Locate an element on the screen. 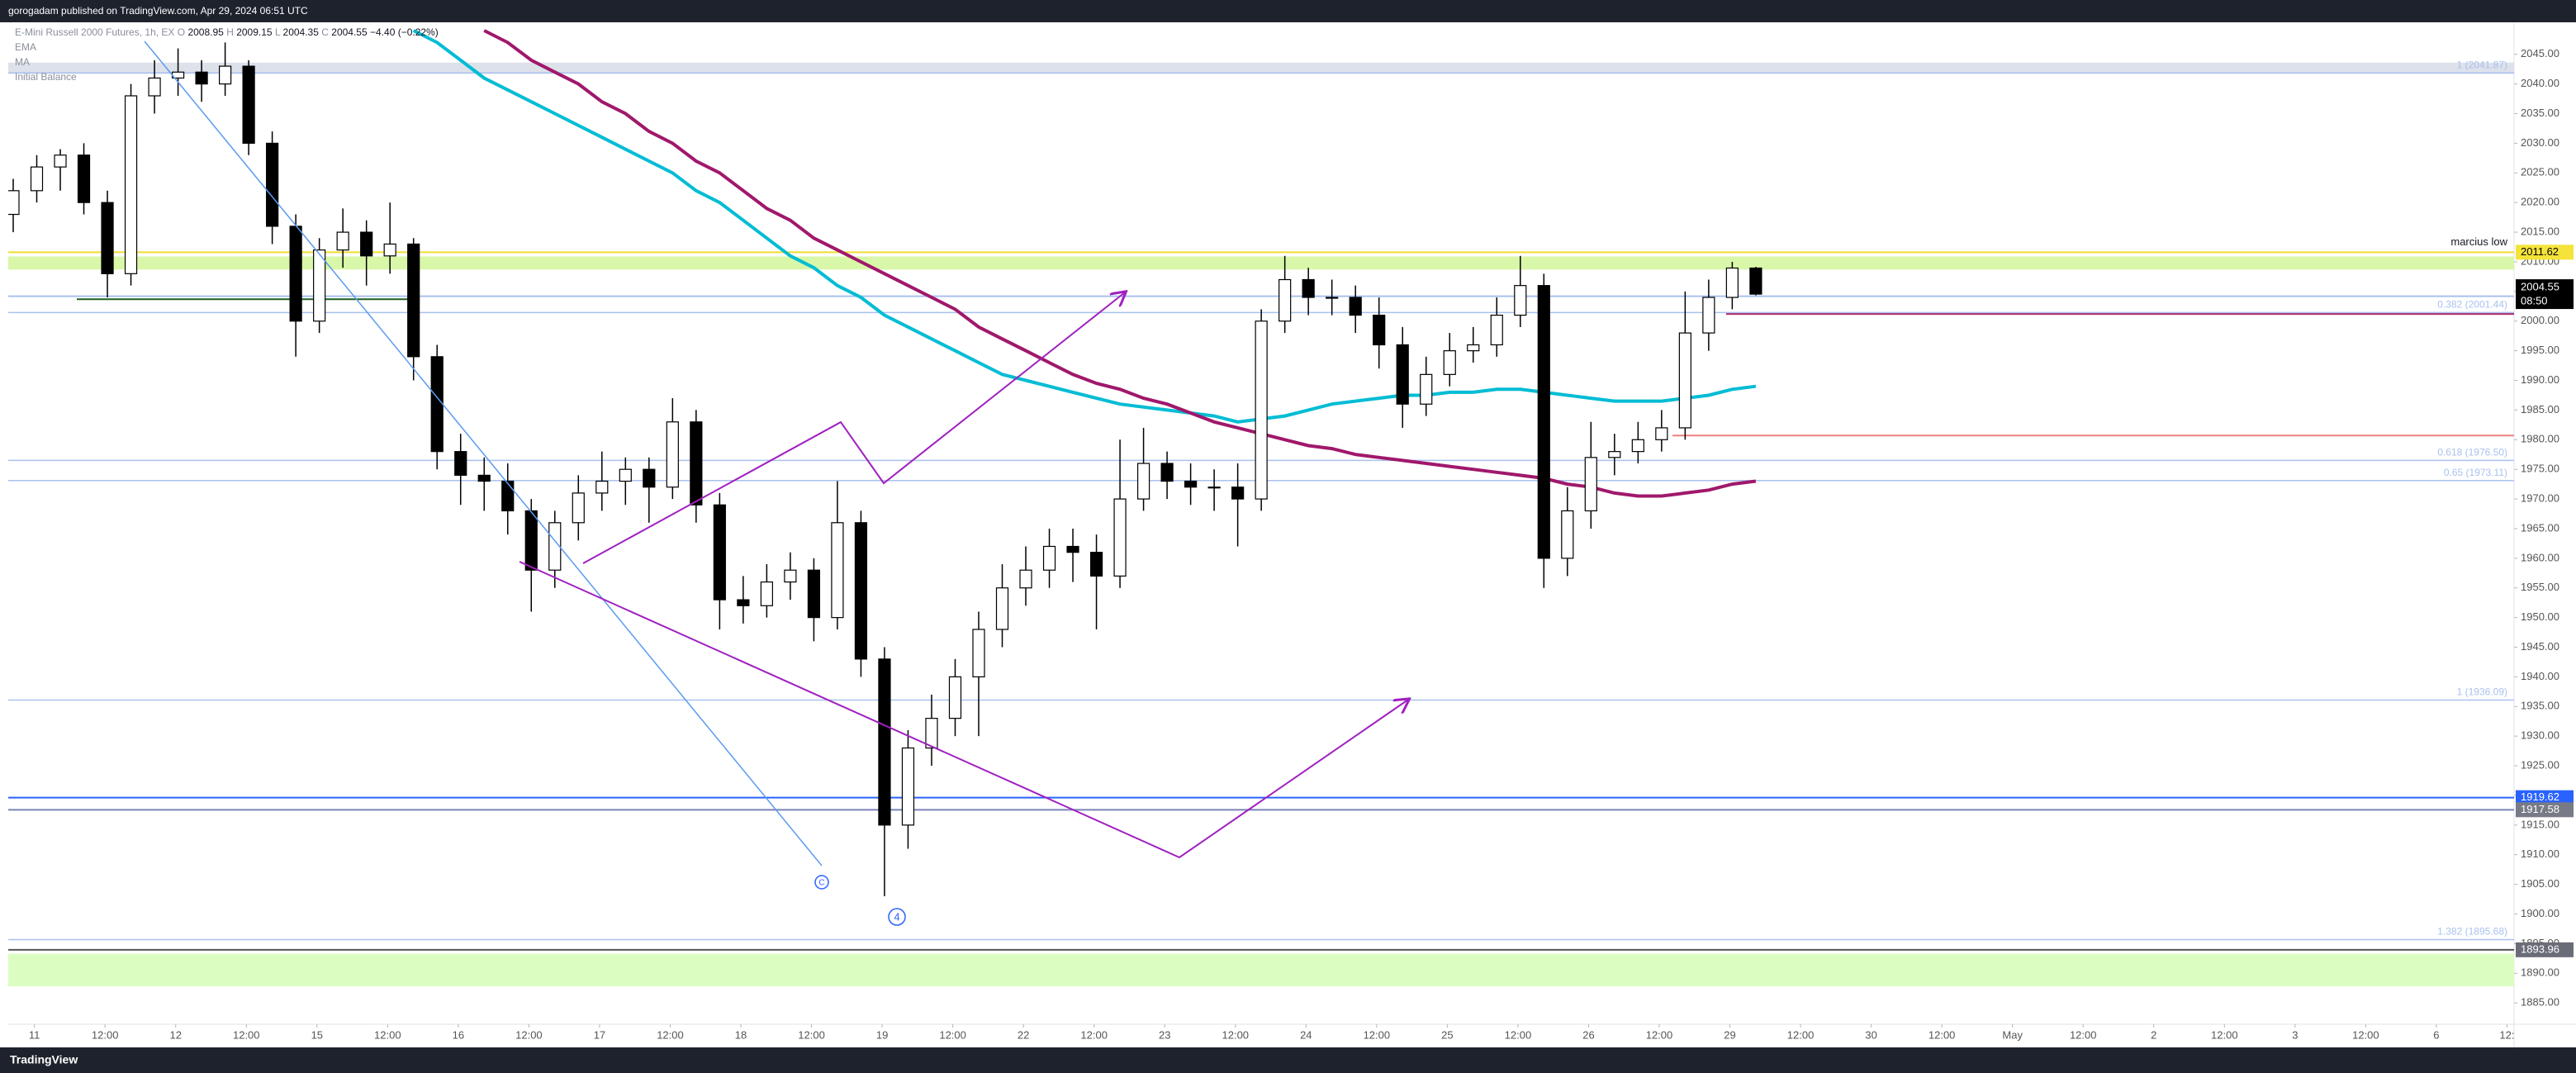  y-tick-label: 2015.00 is located at coordinates (2540, 232).